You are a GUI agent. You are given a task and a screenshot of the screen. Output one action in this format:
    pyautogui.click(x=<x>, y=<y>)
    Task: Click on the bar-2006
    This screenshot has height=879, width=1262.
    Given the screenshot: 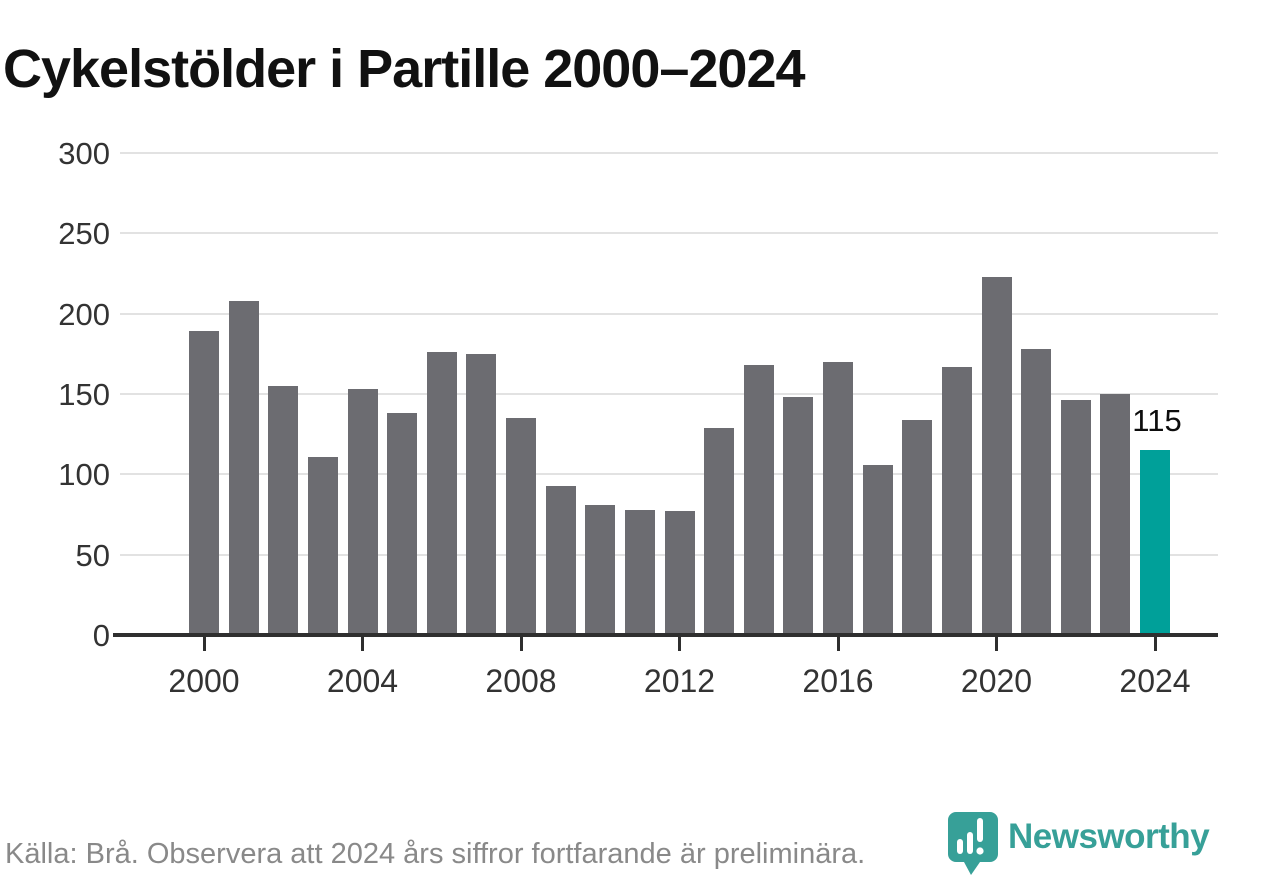 What is the action you would take?
    pyautogui.click(x=441, y=493)
    